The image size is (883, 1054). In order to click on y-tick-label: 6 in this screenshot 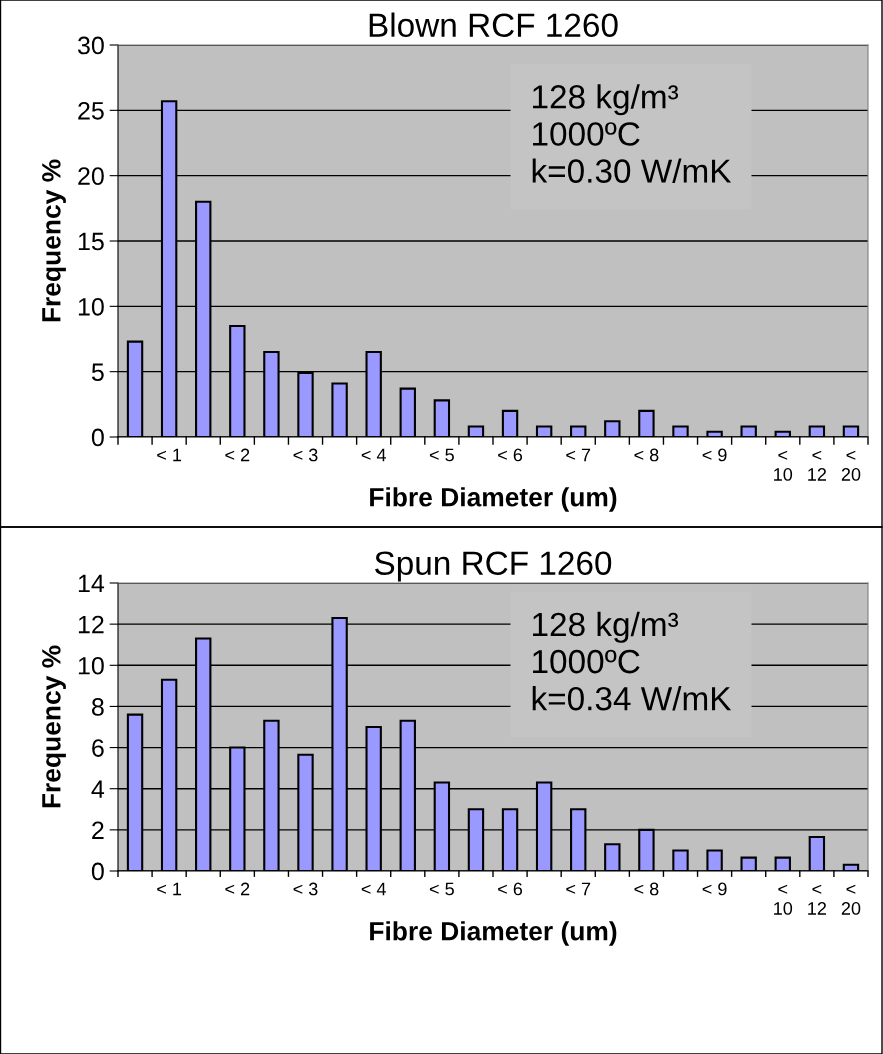, I will do `click(98, 748)`.